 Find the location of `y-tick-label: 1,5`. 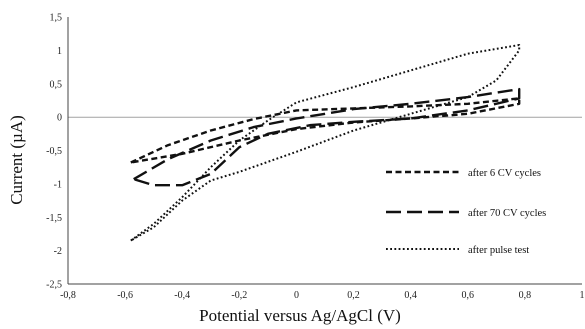

y-tick-label: 1,5 is located at coordinates (56, 18).